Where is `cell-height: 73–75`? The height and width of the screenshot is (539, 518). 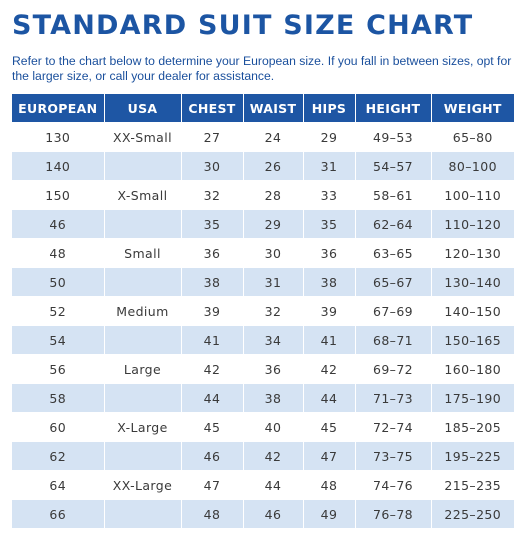
cell-height: 73–75 is located at coordinates (393, 456).